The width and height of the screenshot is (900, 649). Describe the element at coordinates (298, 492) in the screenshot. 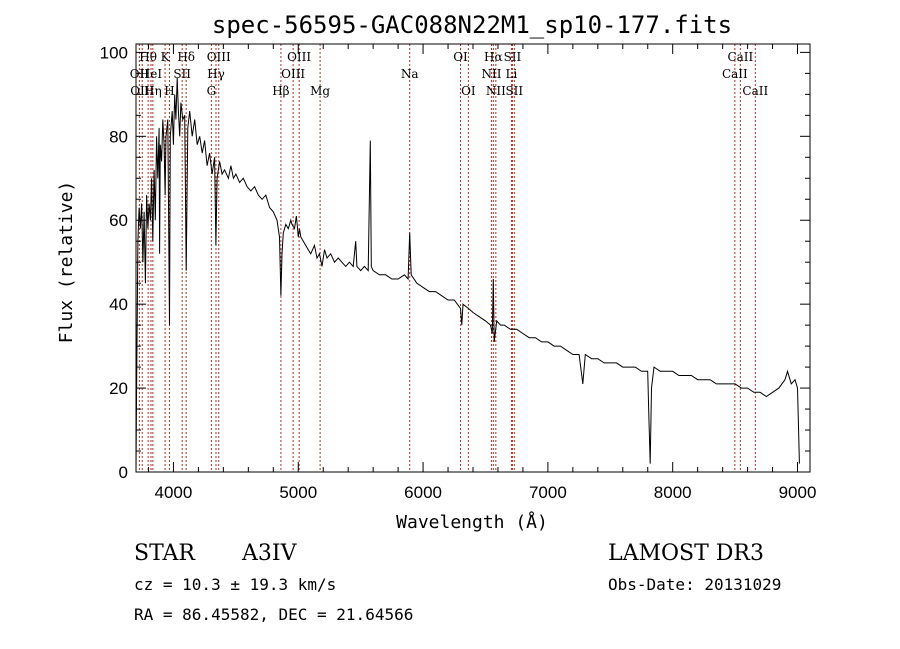

I see `x-tick-label: 5000` at that location.